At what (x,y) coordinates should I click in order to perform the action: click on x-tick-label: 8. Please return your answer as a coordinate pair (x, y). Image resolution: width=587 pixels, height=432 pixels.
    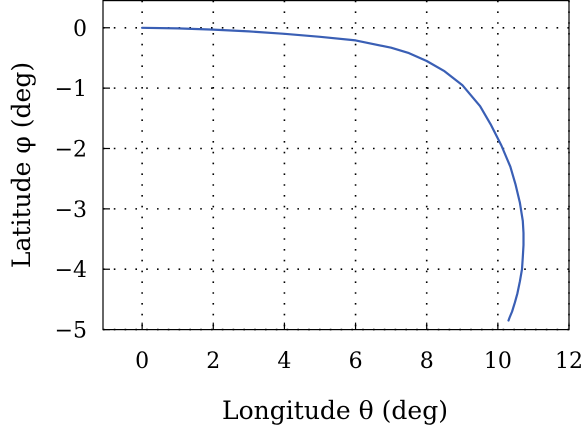
    Looking at the image, I should click on (427, 361).